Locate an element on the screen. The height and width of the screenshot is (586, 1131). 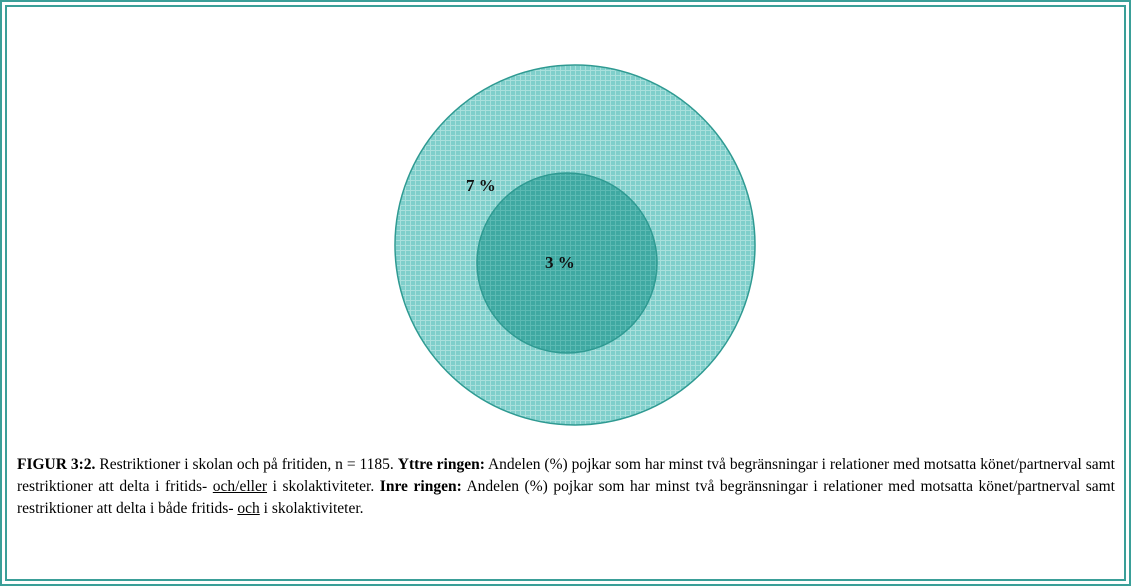
inner-ring is located at coordinates (567, 263).